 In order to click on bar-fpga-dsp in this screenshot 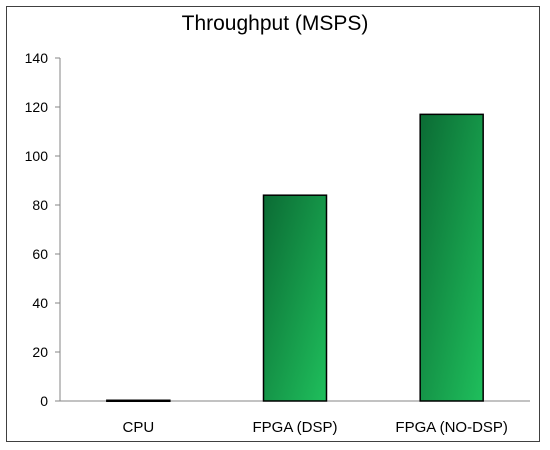, I will do `click(295, 298)`.